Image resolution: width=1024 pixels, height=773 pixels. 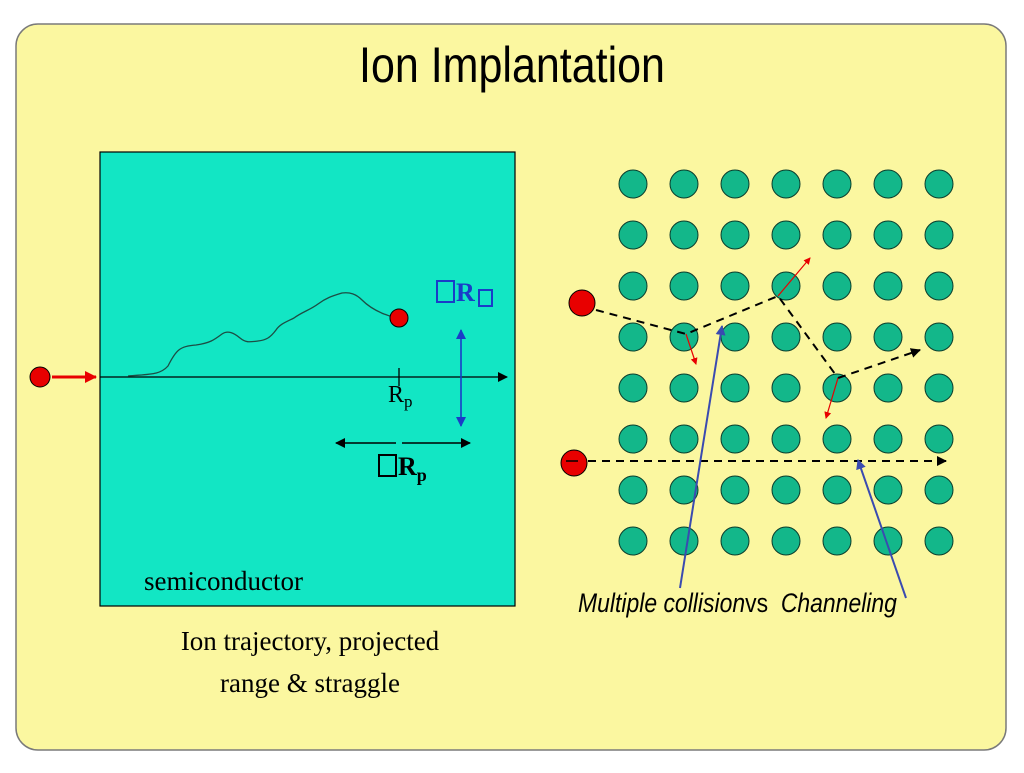 What do you see at coordinates (485, 298) in the screenshot?
I see `perp-glyph-box` at bounding box center [485, 298].